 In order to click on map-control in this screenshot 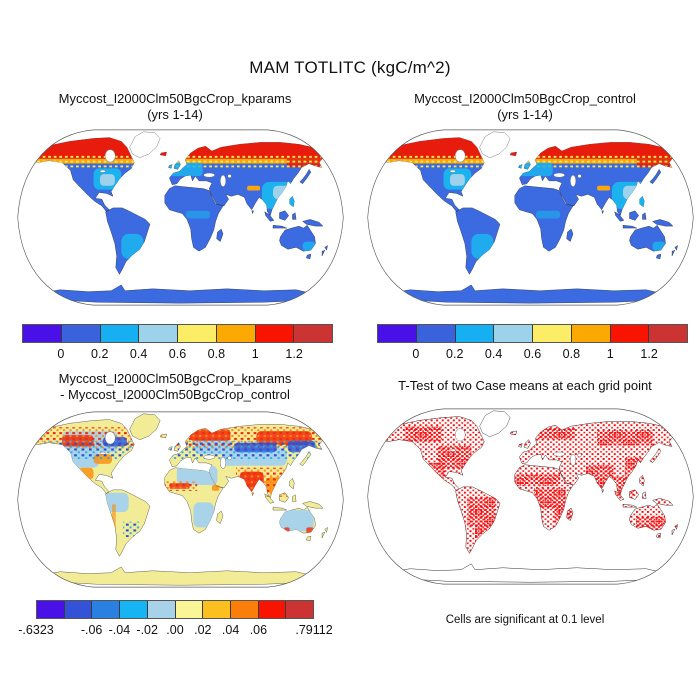, I will do `click(530, 217)`.